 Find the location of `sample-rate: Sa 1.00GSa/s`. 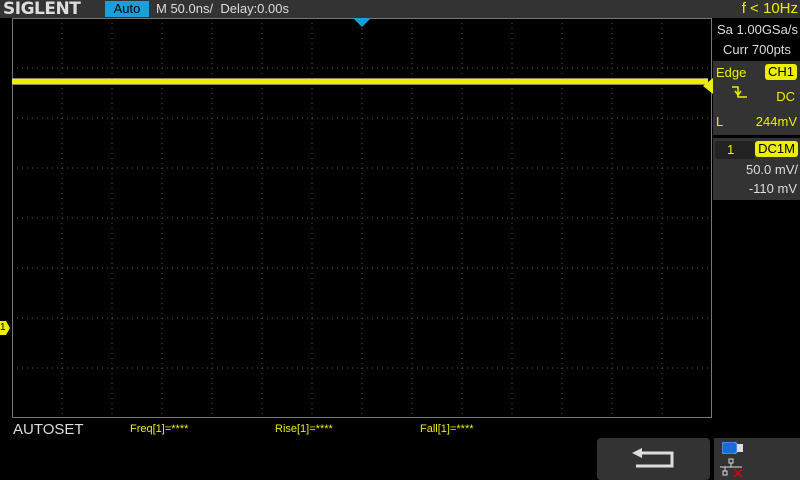

sample-rate: Sa 1.00GSa/s is located at coordinates (757, 29).